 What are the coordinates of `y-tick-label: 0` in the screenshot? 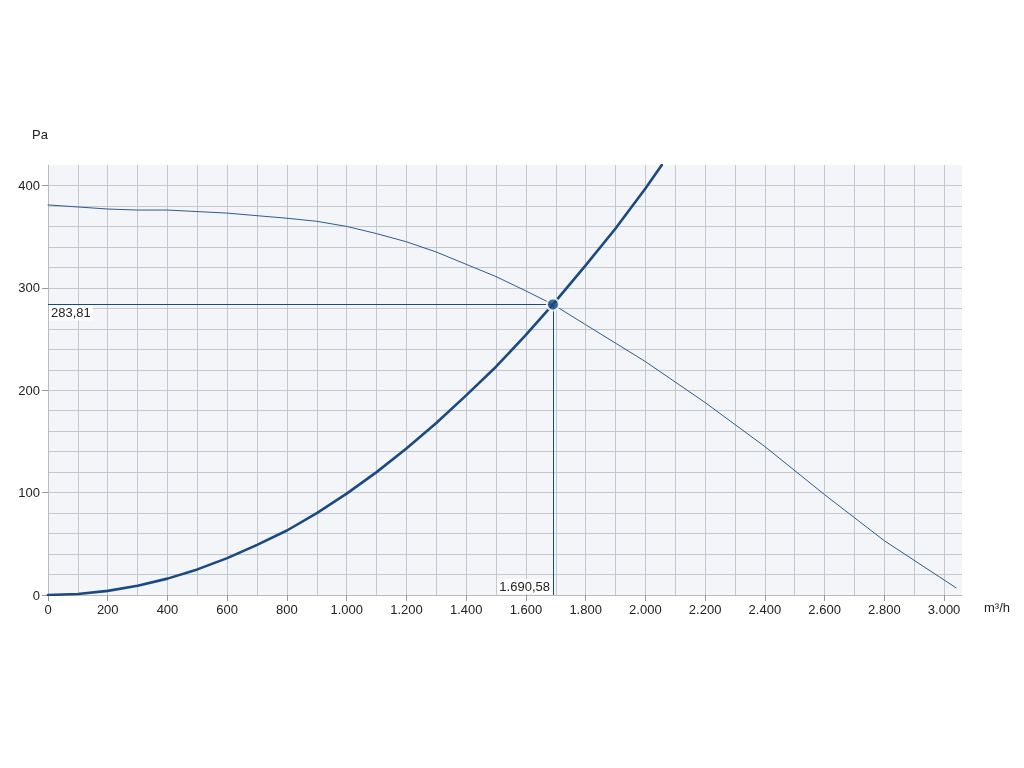 It's located at (36, 595).